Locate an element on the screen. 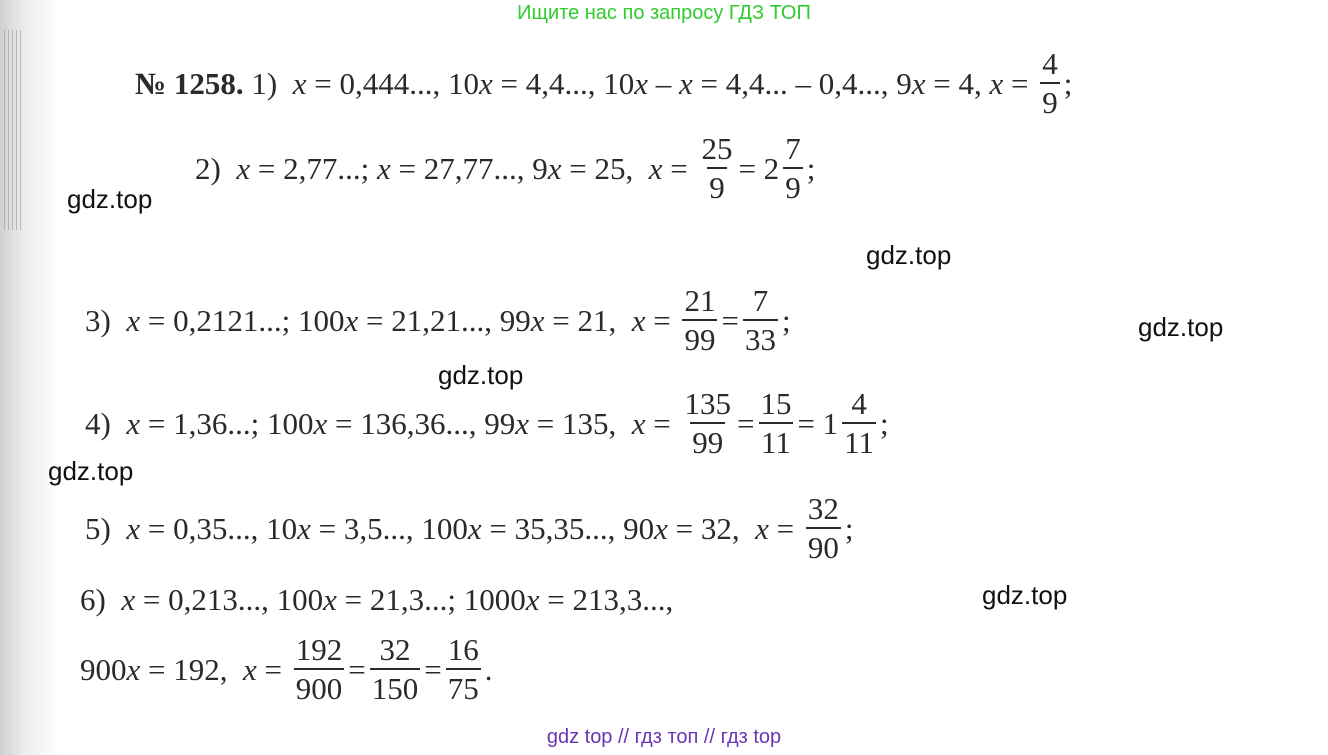  solution-line-6b: 900x = 192, x = 192 900 = 32 150 = 16 75. is located at coordinates (286, 669).